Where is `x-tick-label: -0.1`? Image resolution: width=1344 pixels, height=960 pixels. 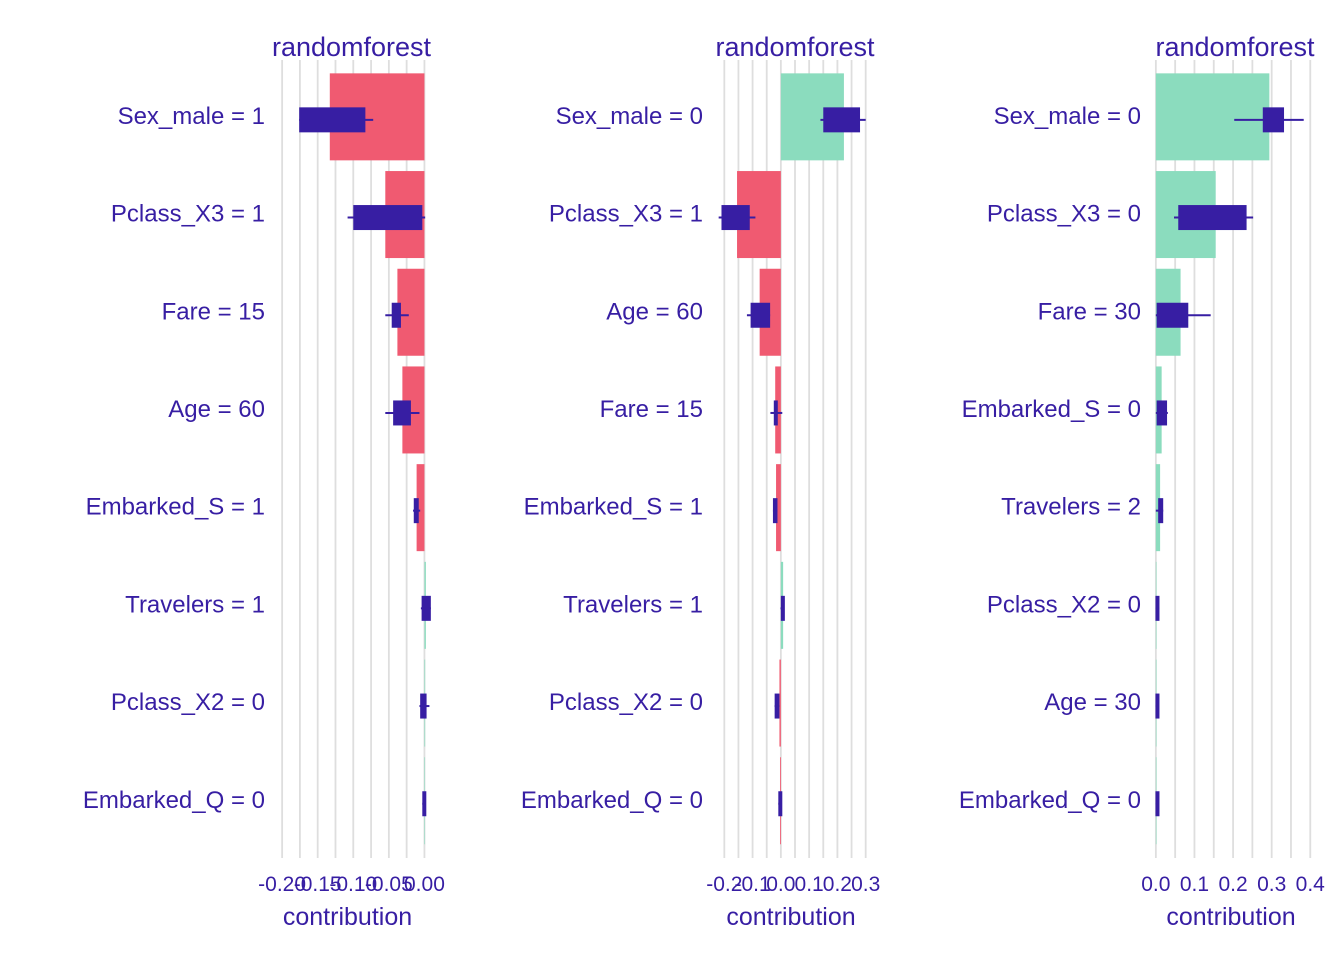
x-tick-label: -0.1 is located at coordinates (752, 884).